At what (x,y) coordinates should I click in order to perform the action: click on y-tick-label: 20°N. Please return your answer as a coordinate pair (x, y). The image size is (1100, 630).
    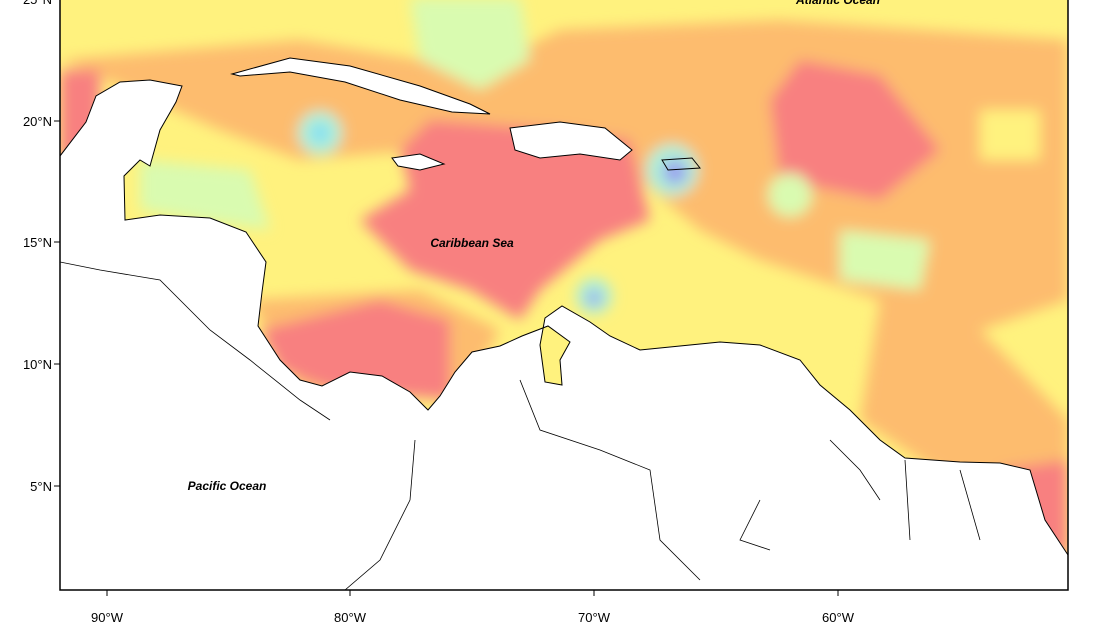
    Looking at the image, I should click on (37, 121).